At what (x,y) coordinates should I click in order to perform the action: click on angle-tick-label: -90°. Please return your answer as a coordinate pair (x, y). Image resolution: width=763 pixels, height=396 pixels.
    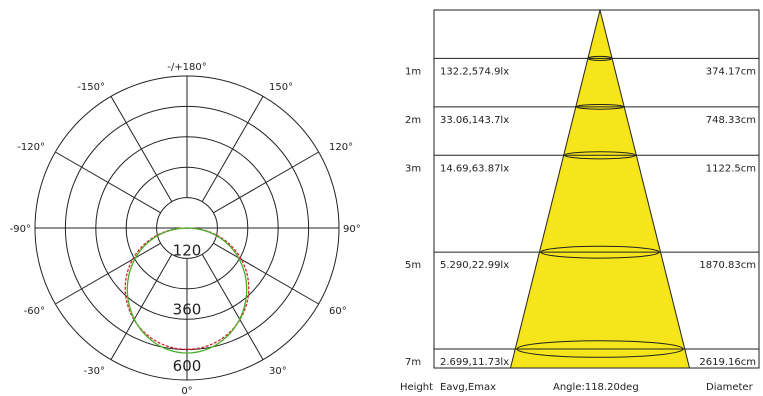
    Looking at the image, I should click on (20, 229).